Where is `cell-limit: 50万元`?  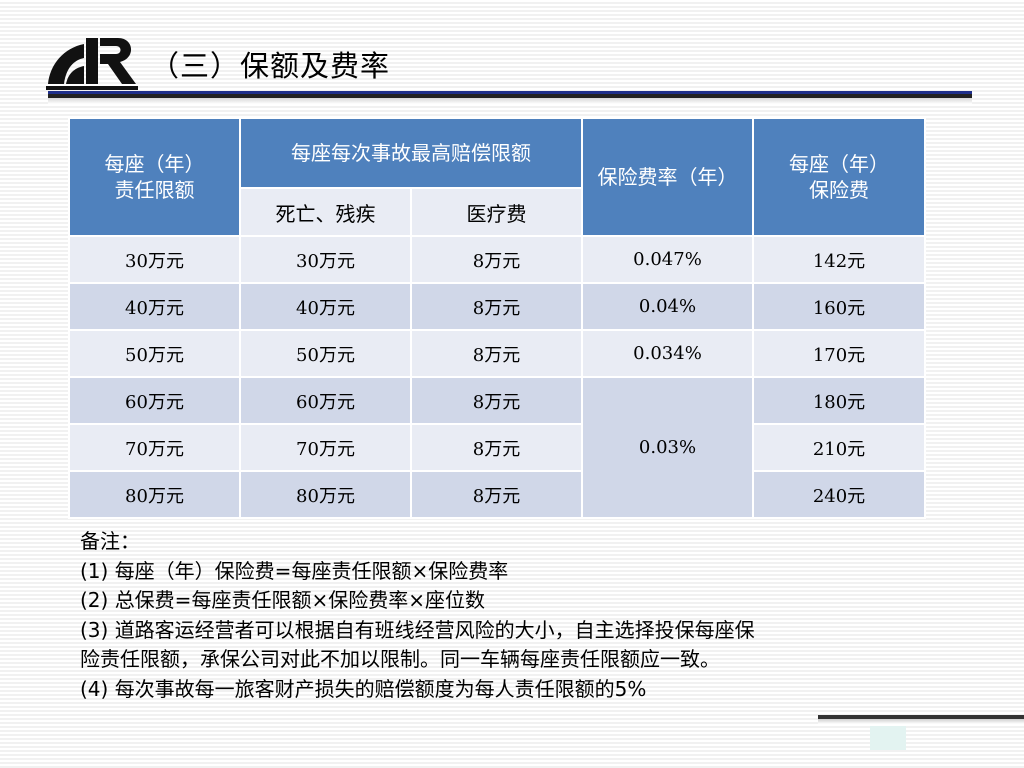 cell-limit: 50万元 is located at coordinates (154, 353).